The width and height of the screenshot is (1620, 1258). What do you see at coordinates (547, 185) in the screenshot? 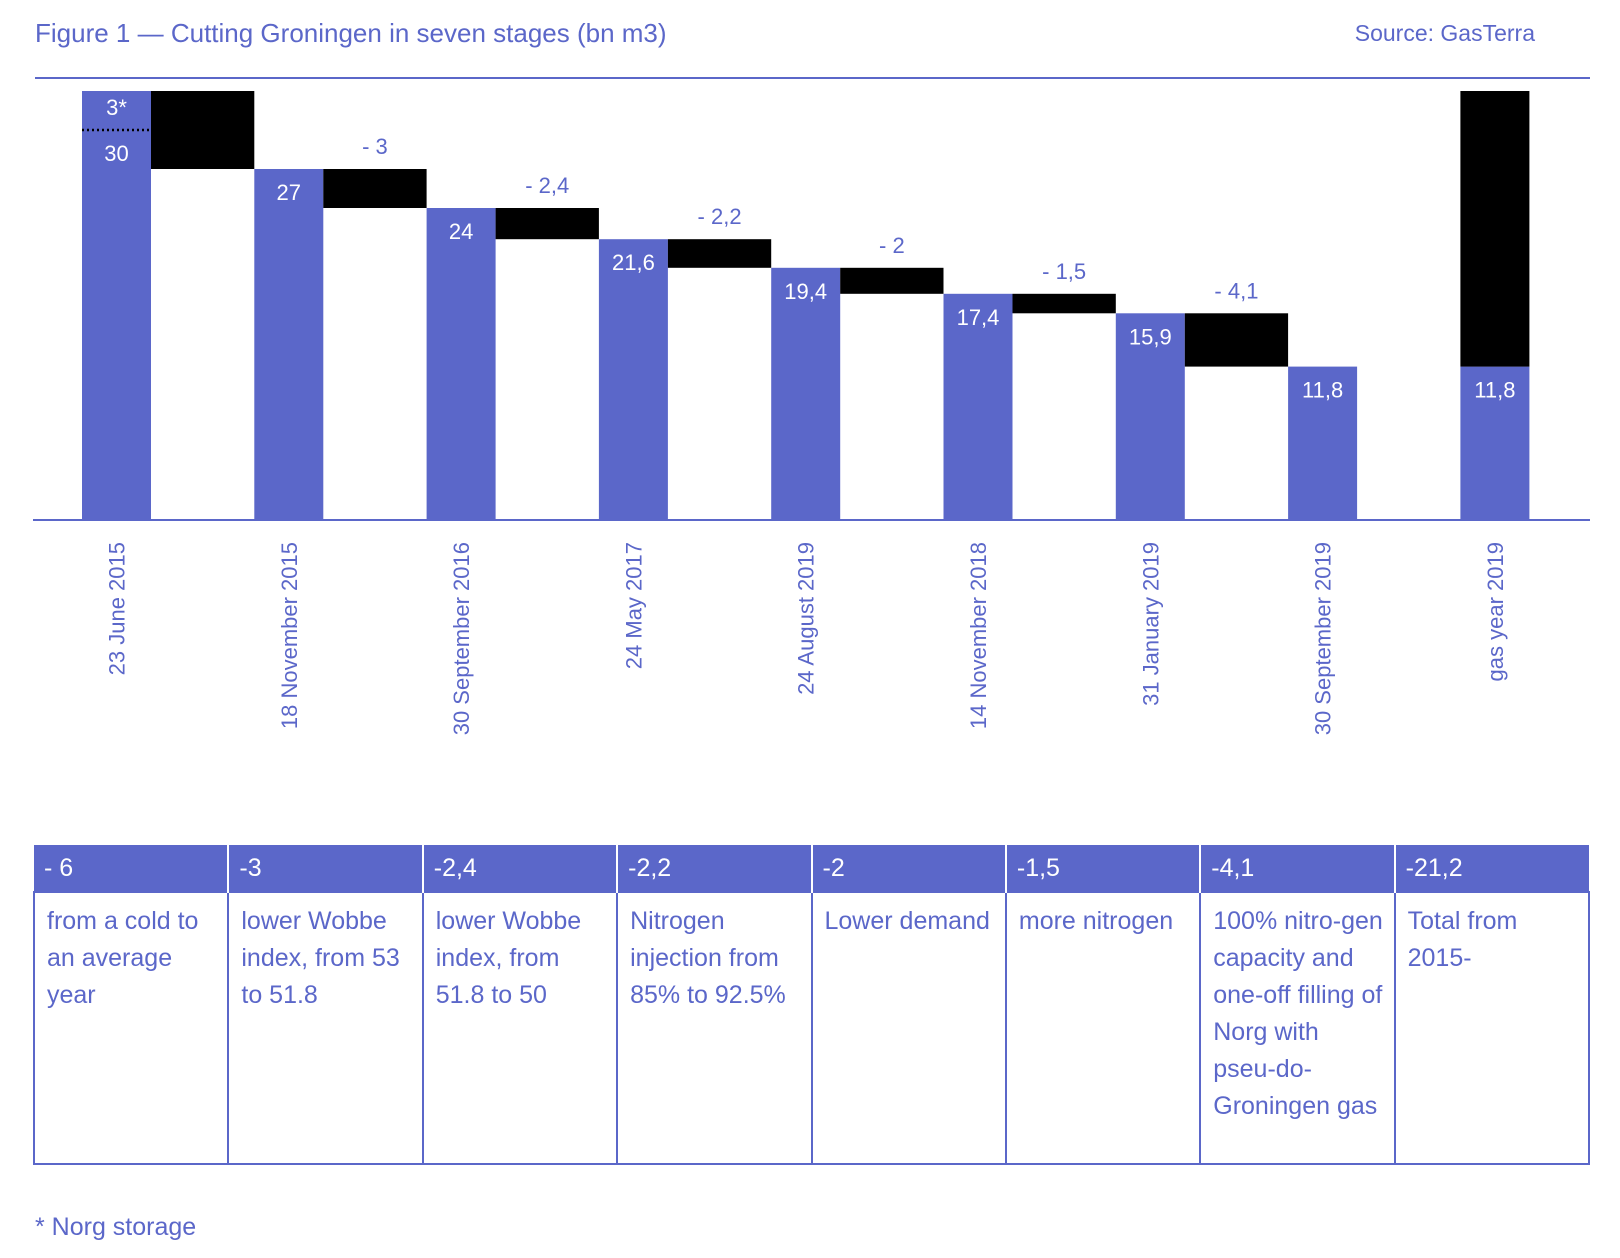
I see `step-label-3: - 2,4` at bounding box center [547, 185].